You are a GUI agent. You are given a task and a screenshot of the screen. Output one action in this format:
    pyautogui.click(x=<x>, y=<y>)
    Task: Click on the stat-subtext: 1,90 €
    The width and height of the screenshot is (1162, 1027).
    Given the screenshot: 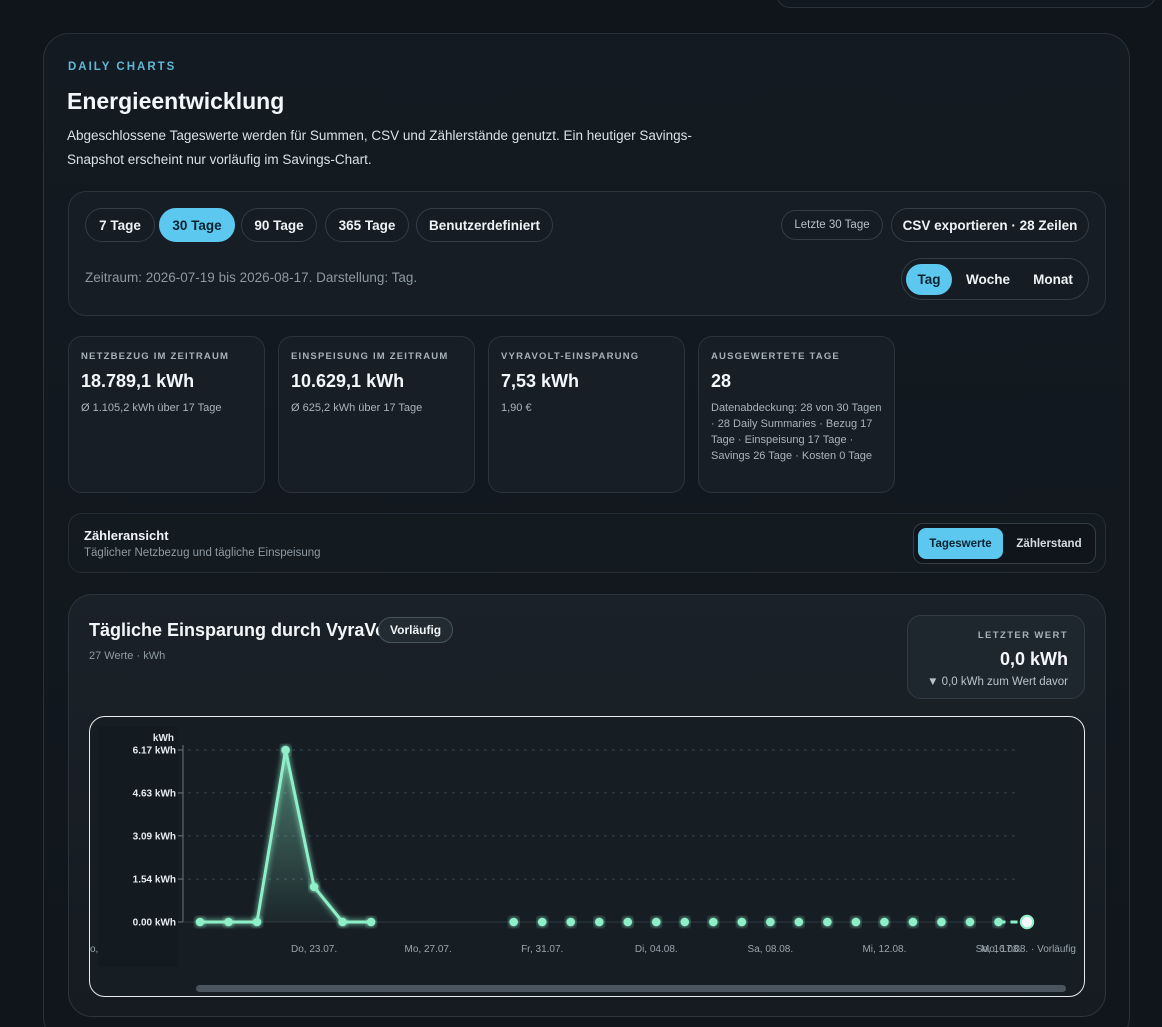 What is the action you would take?
    pyautogui.click(x=516, y=408)
    